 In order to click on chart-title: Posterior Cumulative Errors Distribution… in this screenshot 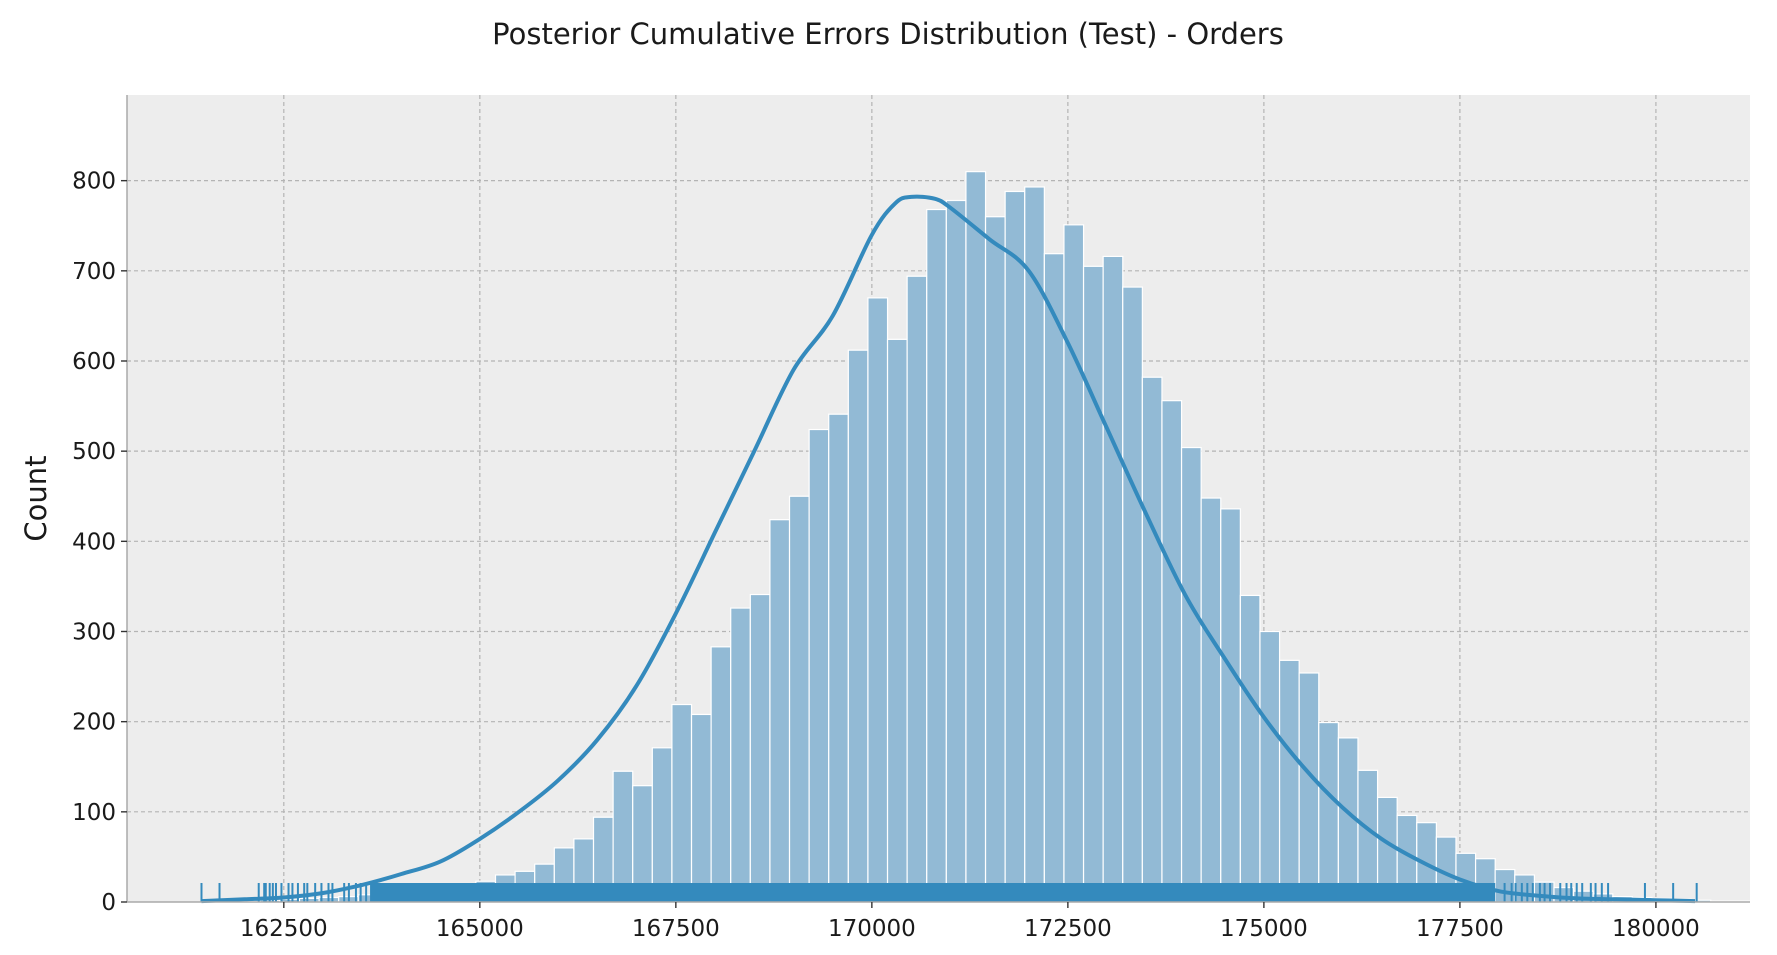, I will do `click(888, 34)`.